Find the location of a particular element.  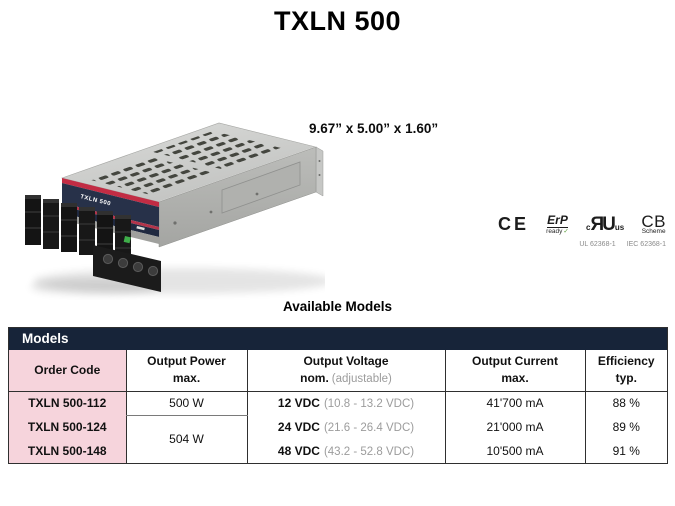

header-subline: nom. (adjustable) is located at coordinates (346, 378).